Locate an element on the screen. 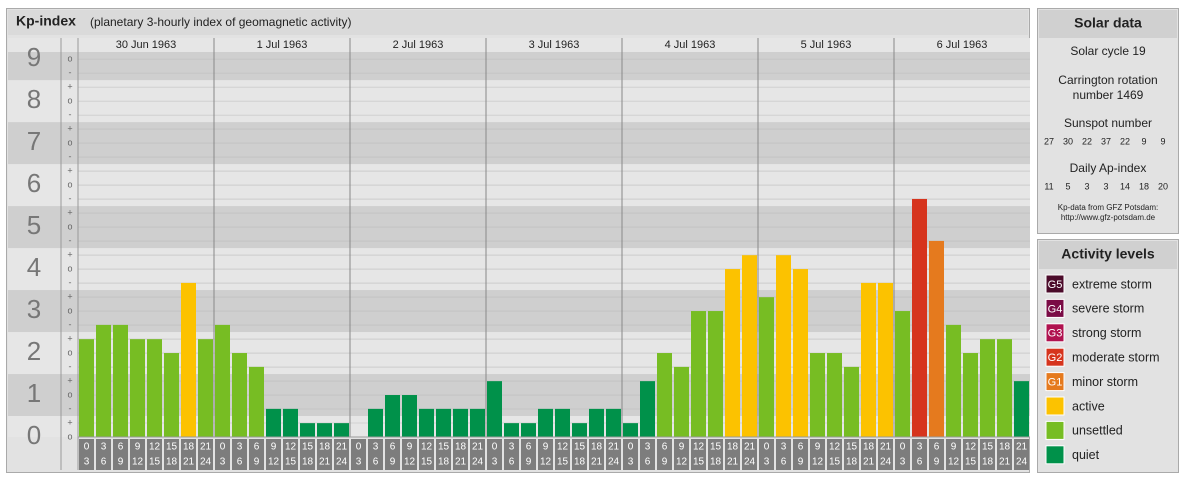 The width and height of the screenshot is (1184, 480). legend-code: G5 is located at coordinates (1055, 285).